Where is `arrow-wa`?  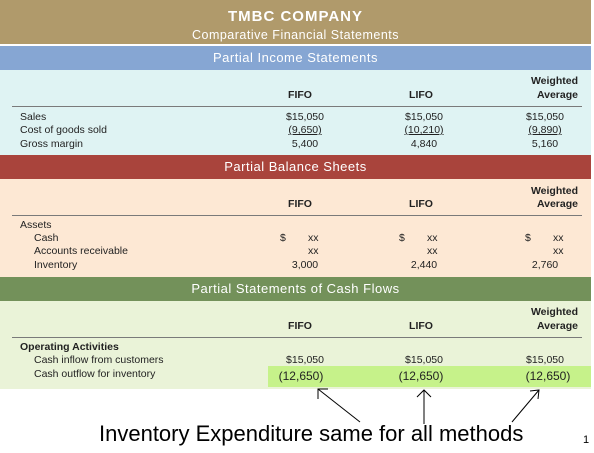
arrow-wa is located at coordinates (525, 406).